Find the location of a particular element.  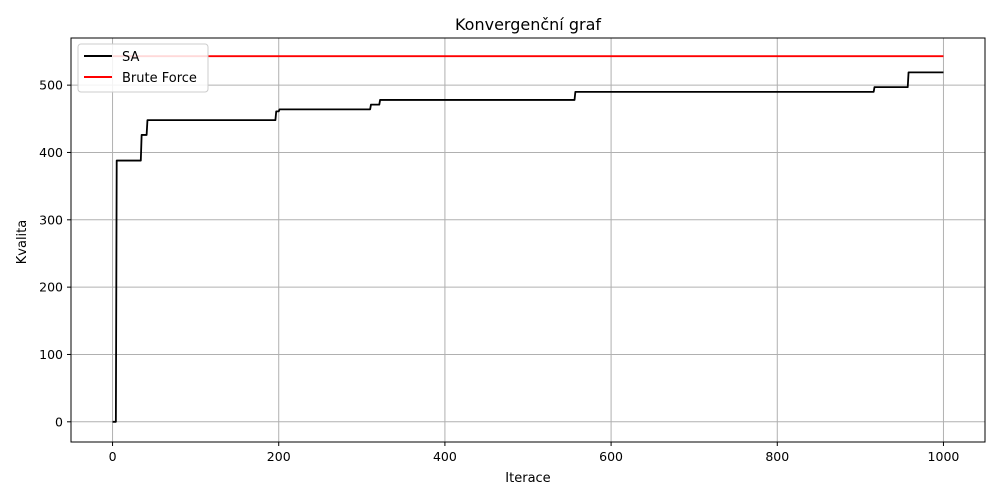

y-tick-label: 200 is located at coordinates (51, 287).